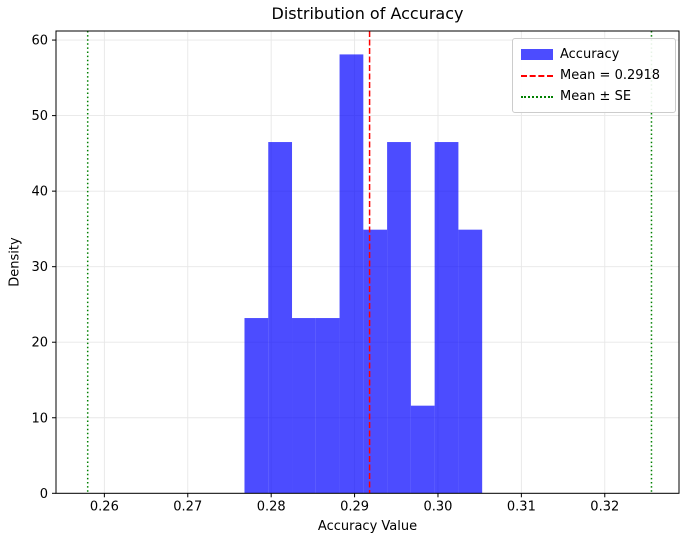 Image resolution: width=686 pixels, height=547 pixels. What do you see at coordinates (537, 75) in the screenshot?
I see `legend-dashed-icon` at bounding box center [537, 75].